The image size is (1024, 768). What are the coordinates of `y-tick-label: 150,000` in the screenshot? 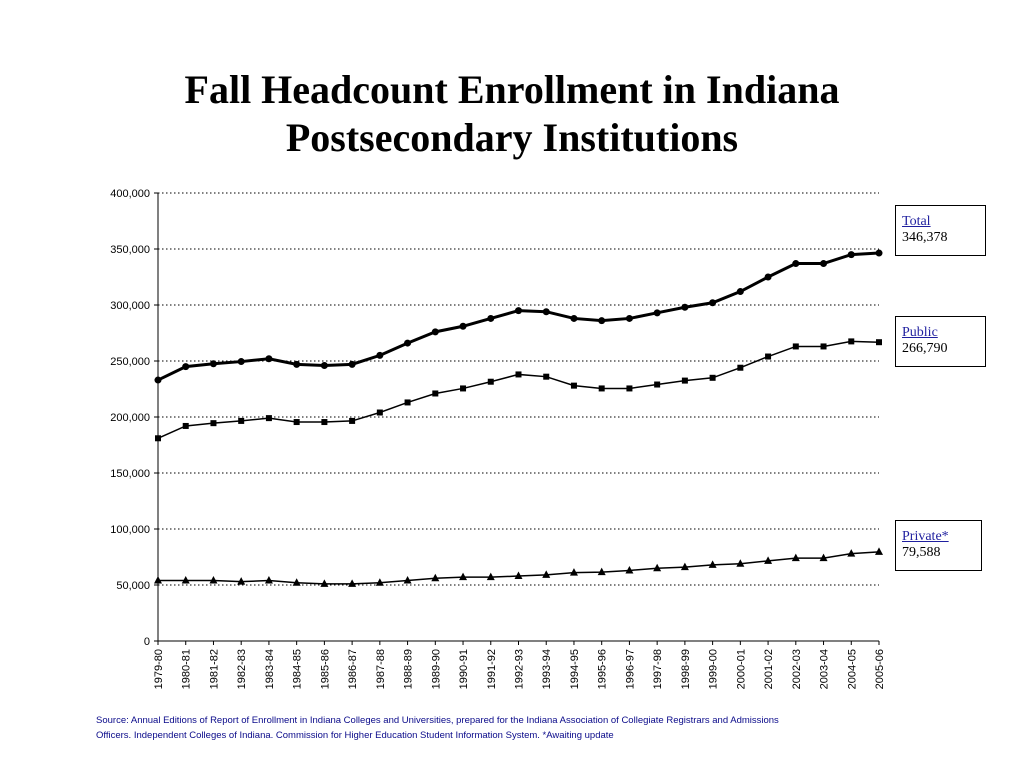 It's located at (130, 474).